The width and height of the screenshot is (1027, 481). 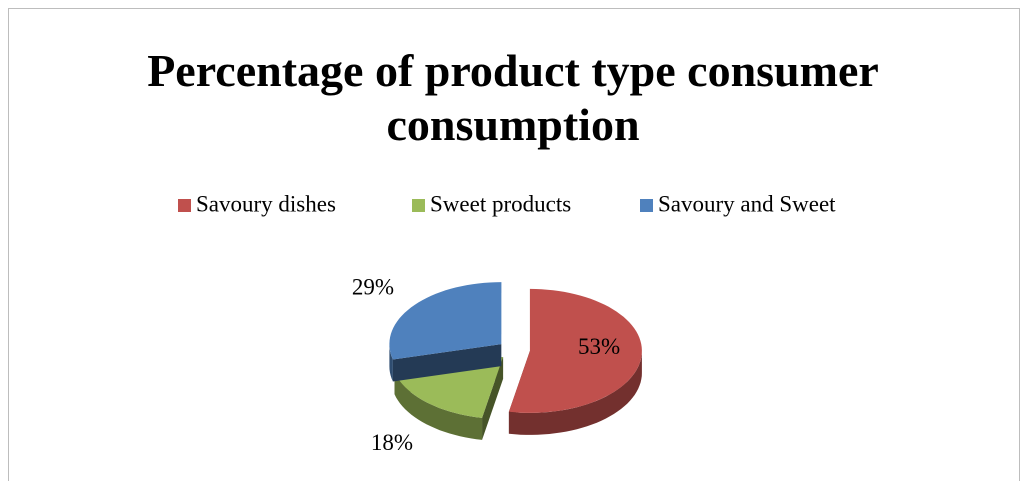 What do you see at coordinates (447, 363) in the screenshot?
I see `slice-wall` at bounding box center [447, 363].